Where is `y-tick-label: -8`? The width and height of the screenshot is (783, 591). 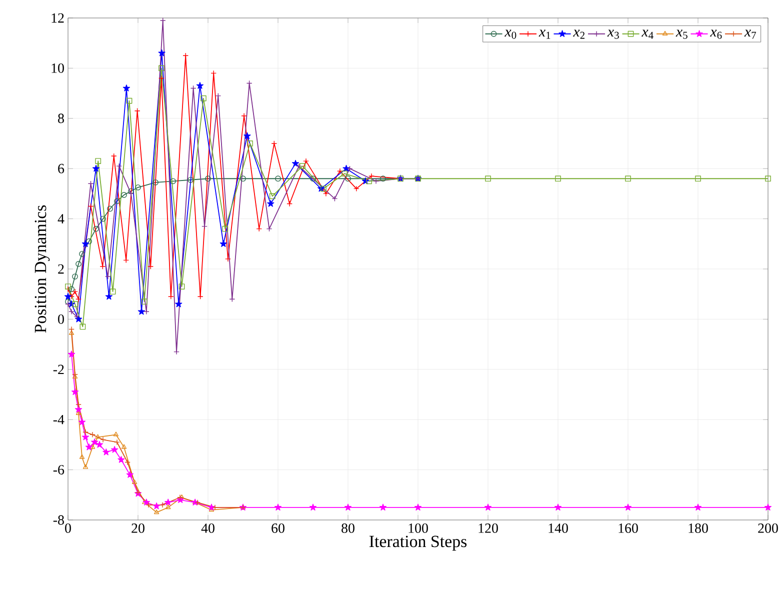
y-tick-label: -8 is located at coordinates (58, 520).